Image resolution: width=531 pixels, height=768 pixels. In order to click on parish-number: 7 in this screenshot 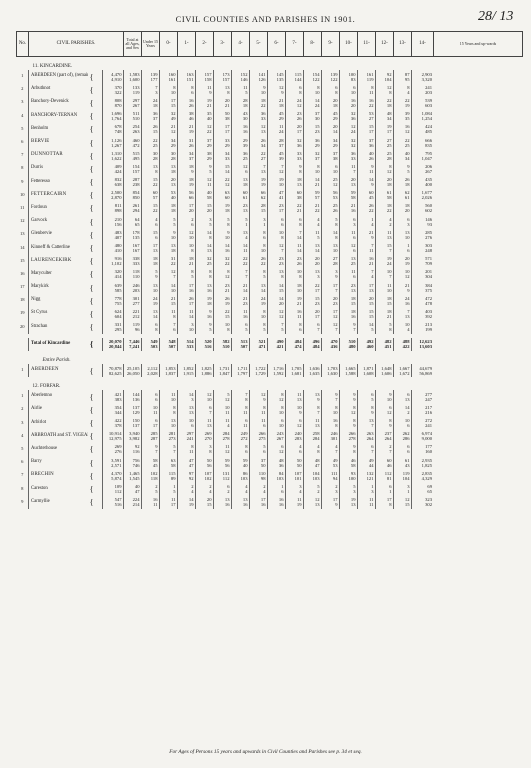, I will do `click(22, 155)`.